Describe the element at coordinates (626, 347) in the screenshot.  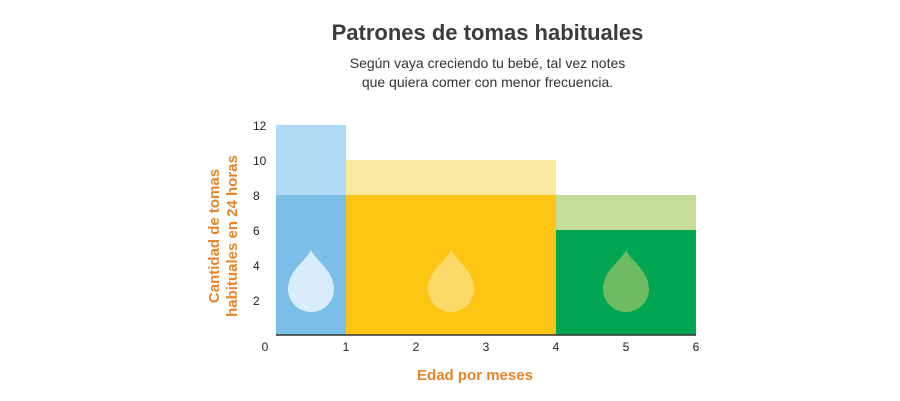
I see `x-tick-label-5: 5` at that location.